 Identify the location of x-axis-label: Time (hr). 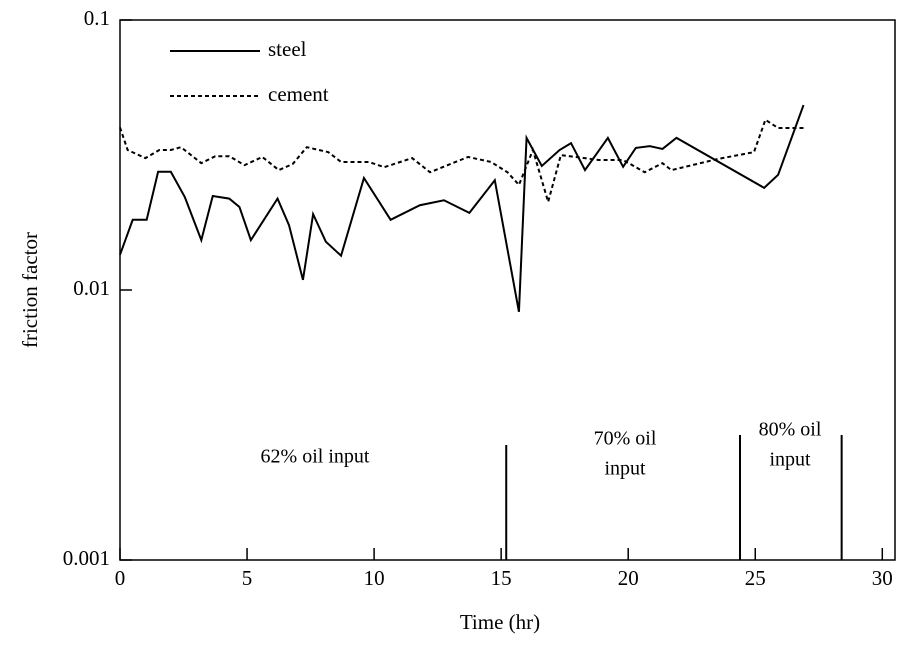
(500, 622).